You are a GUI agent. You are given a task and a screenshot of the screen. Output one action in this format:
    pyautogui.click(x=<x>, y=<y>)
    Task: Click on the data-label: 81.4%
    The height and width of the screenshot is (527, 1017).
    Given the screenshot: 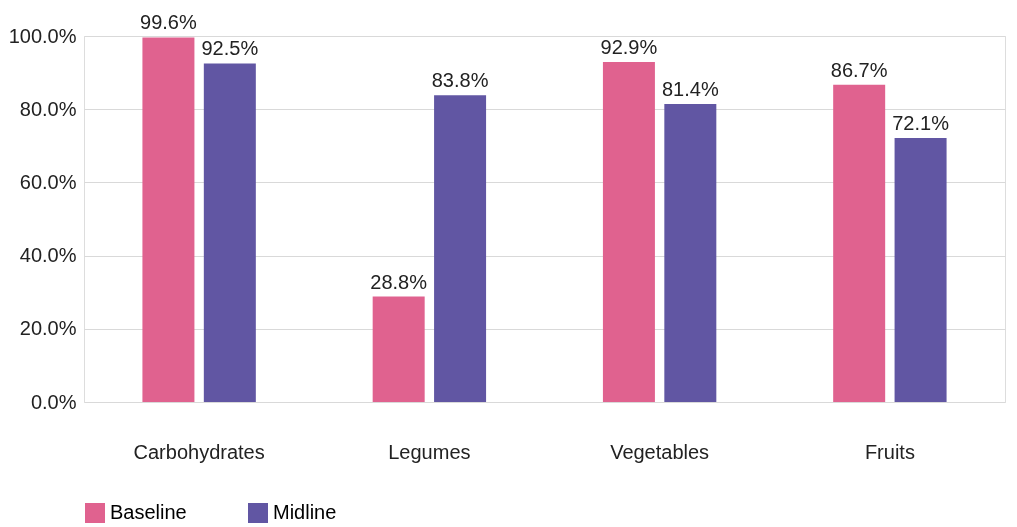 What is the action you would take?
    pyautogui.click(x=690, y=89)
    